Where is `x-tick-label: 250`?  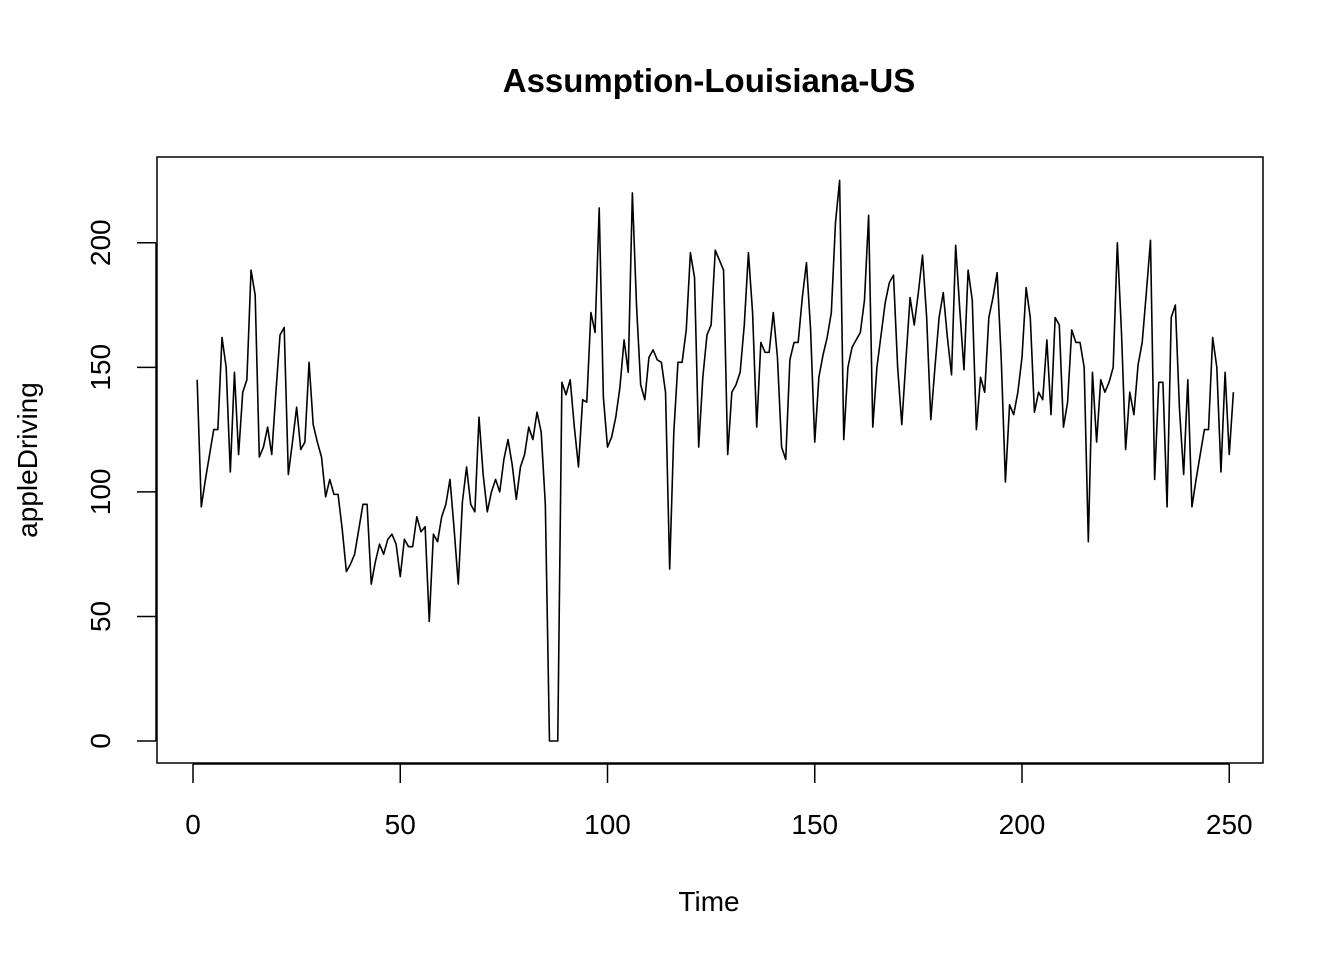
x-tick-label: 250 is located at coordinates (1229, 824).